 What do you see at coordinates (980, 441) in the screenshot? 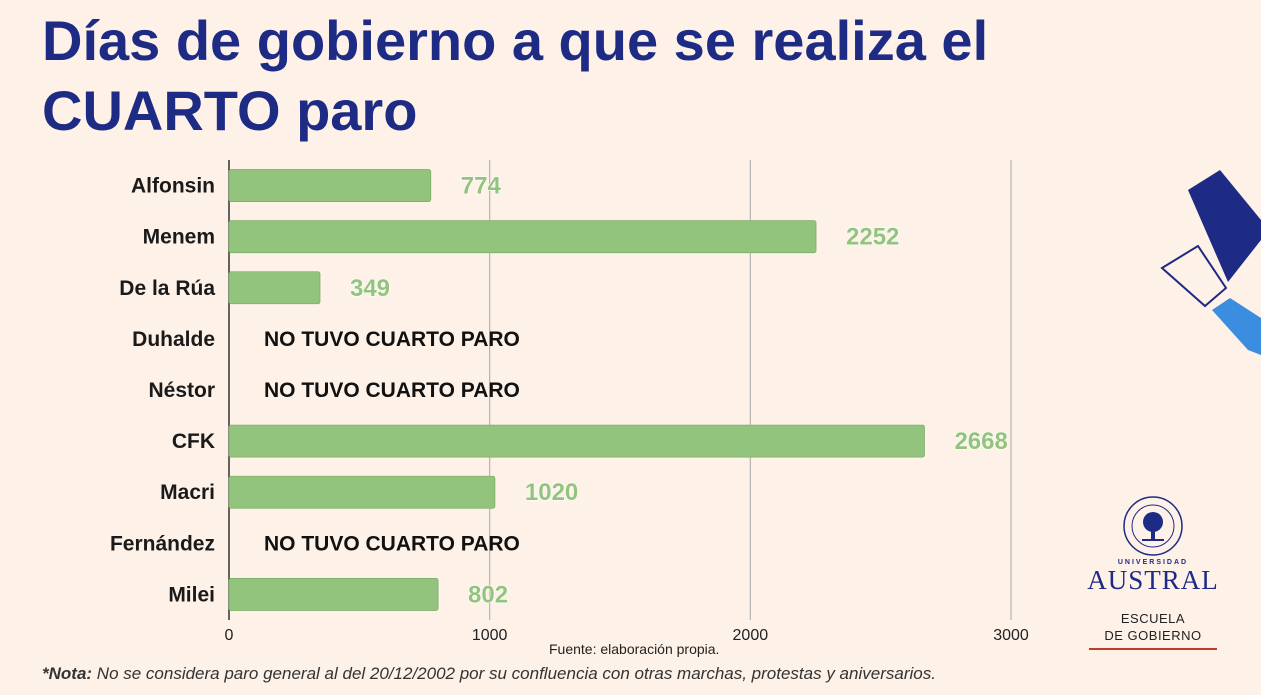
I see `value-label: 2668` at bounding box center [980, 441].